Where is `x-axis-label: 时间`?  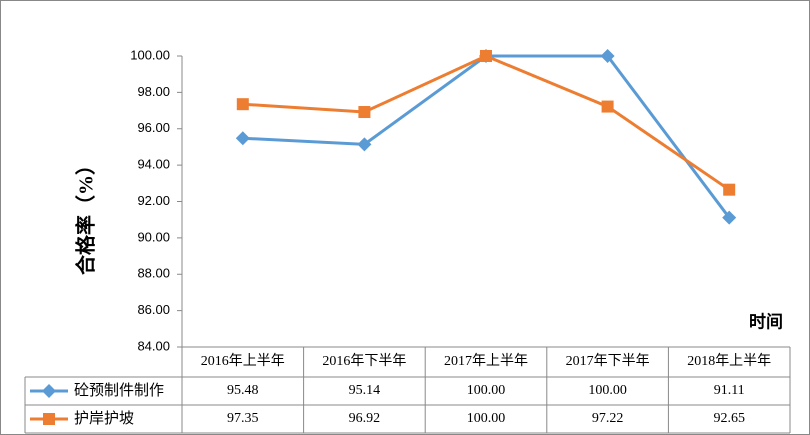
x-axis-label: 时间 is located at coordinates (766, 321).